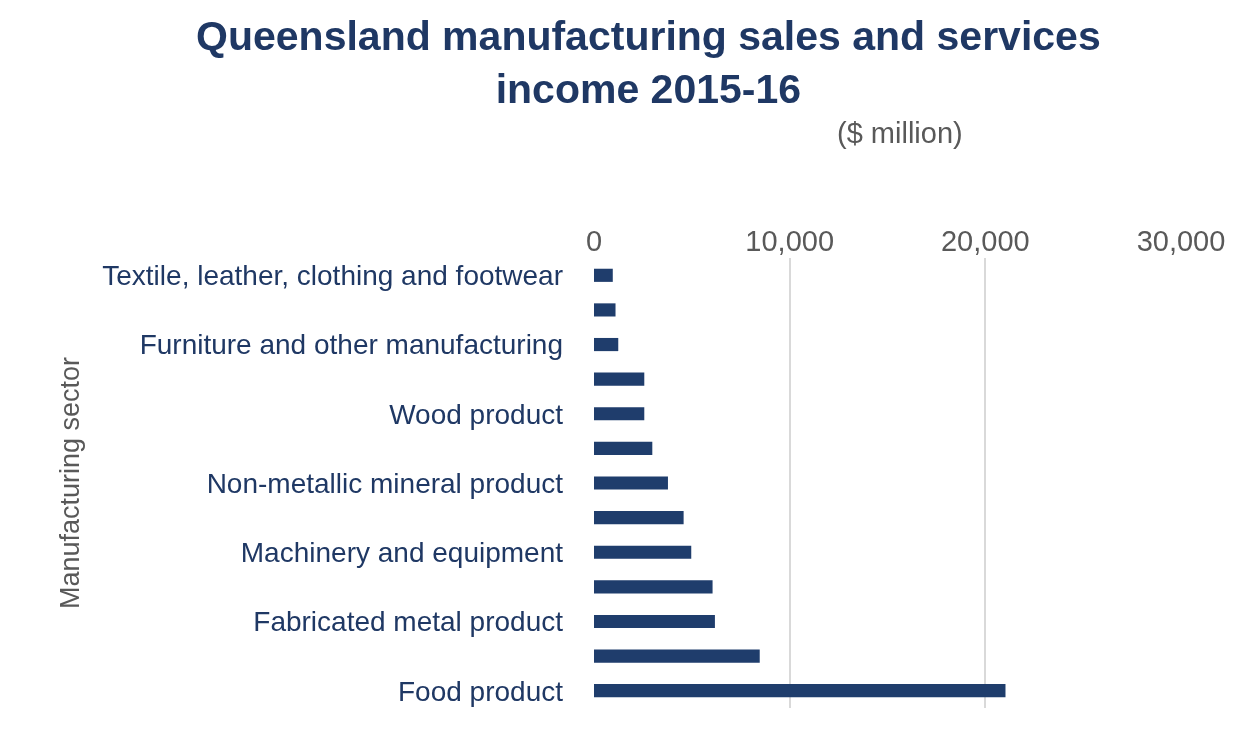  What do you see at coordinates (70, 483) in the screenshot?
I see `y-axis-title: Manufacturing sector` at bounding box center [70, 483].